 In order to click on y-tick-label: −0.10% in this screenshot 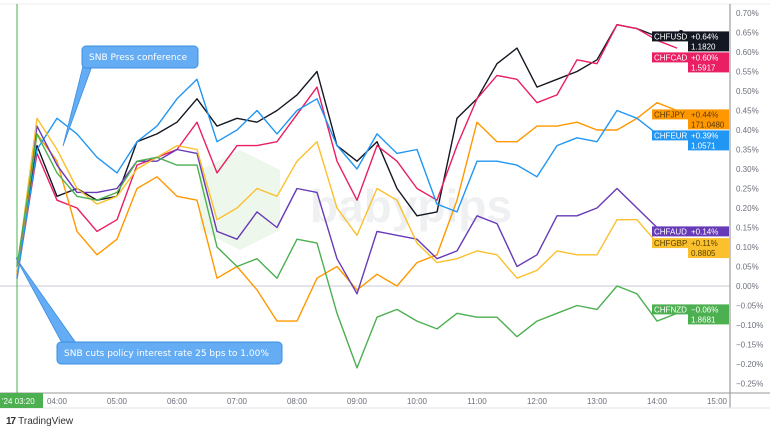, I will do `click(749, 325)`.